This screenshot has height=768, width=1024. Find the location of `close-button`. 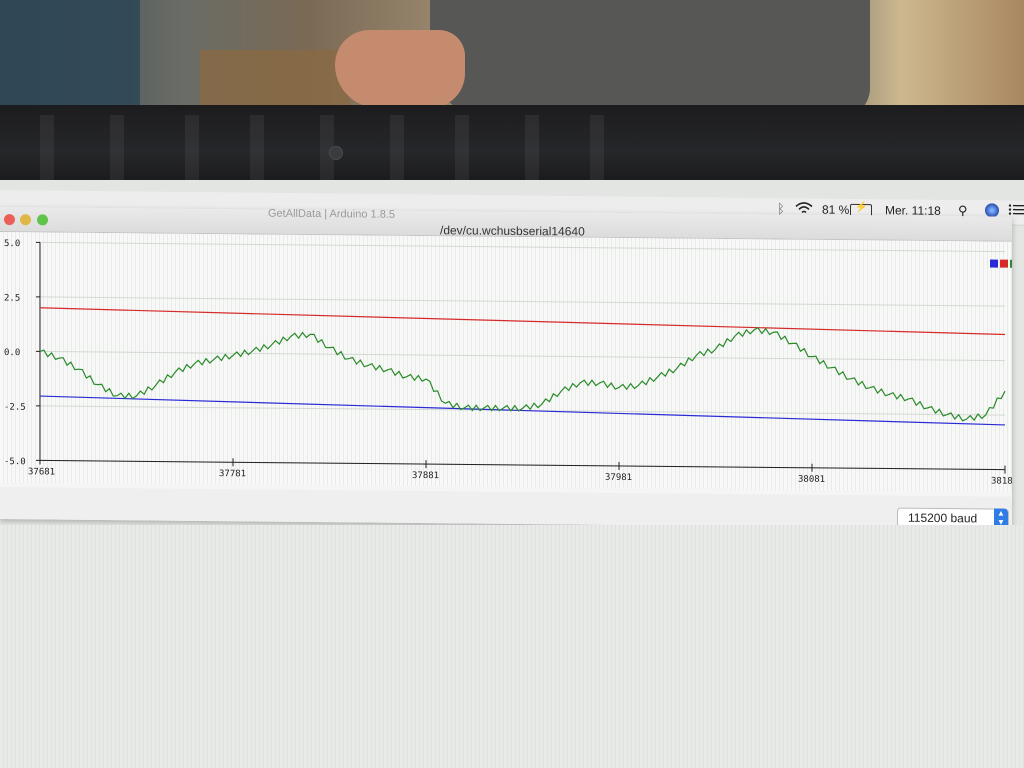

close-button is located at coordinates (9, 220).